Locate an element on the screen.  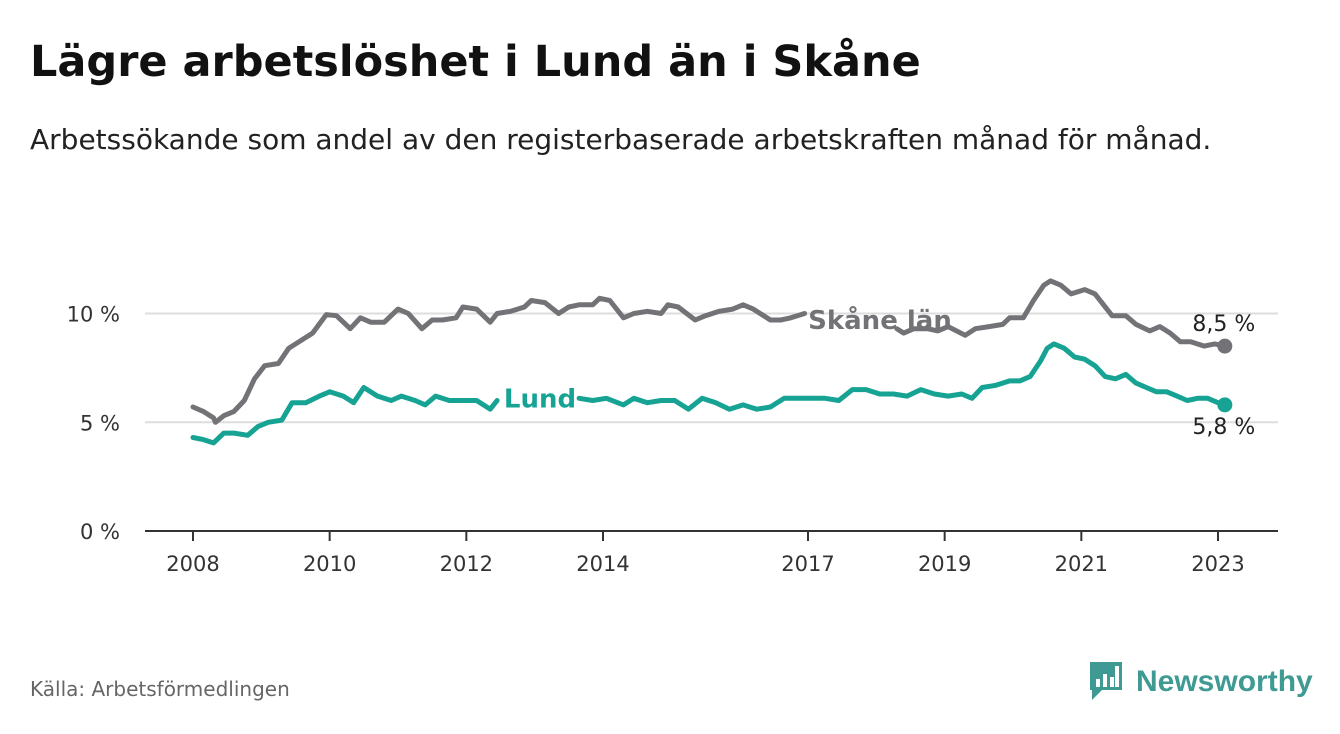
end-point-lund is located at coordinates (1225, 405).